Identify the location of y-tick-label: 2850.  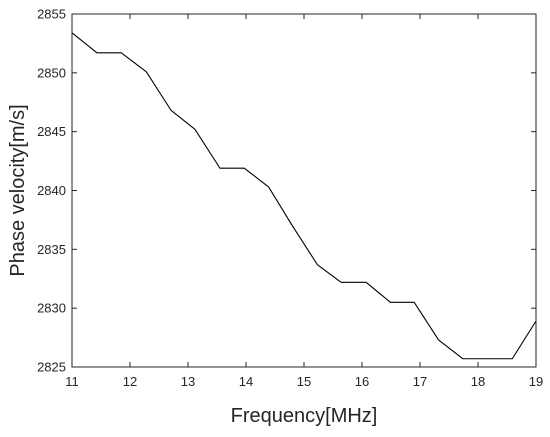
(51, 72).